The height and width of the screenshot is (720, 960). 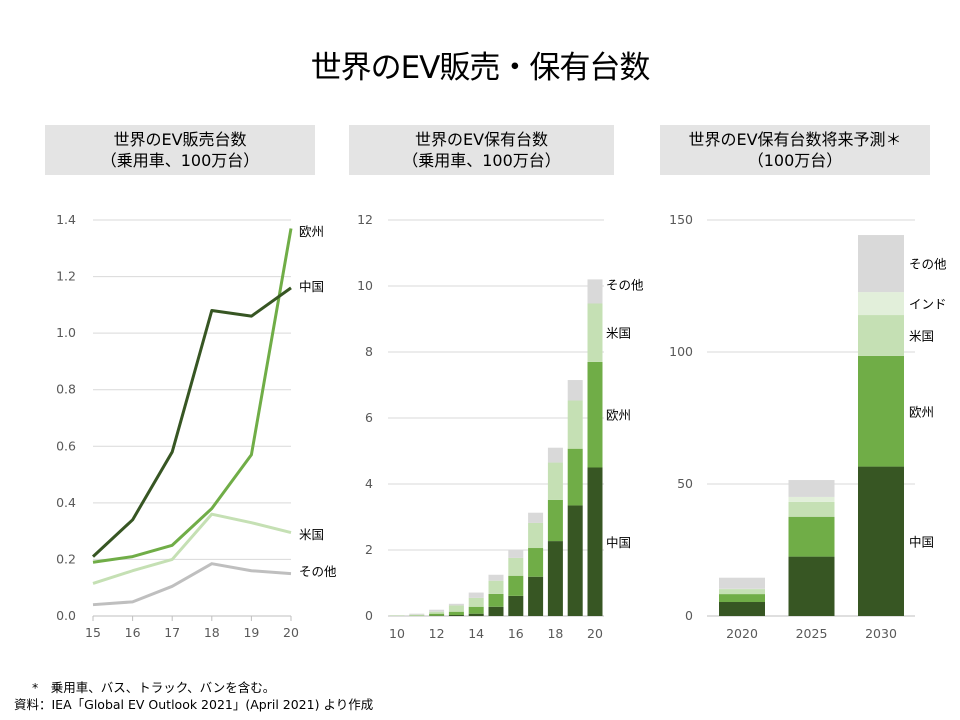 I want to click on series-line-欧州, so click(x=192, y=396).